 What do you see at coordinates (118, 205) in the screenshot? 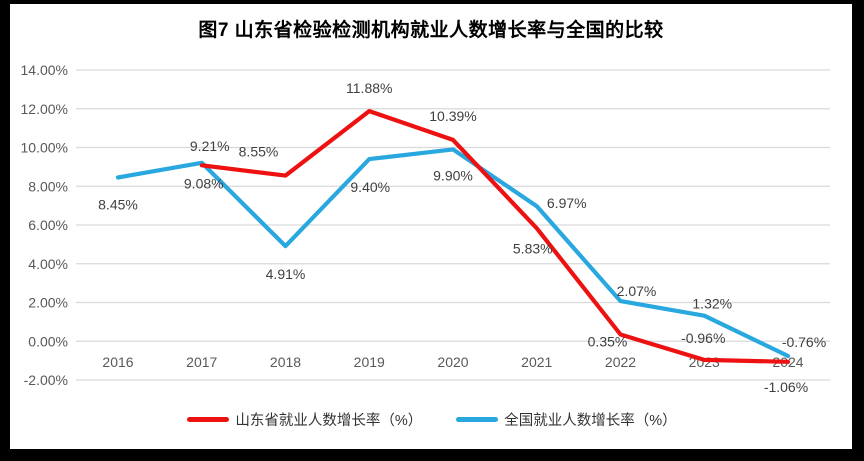
I see `data-label: 8.45%` at bounding box center [118, 205].